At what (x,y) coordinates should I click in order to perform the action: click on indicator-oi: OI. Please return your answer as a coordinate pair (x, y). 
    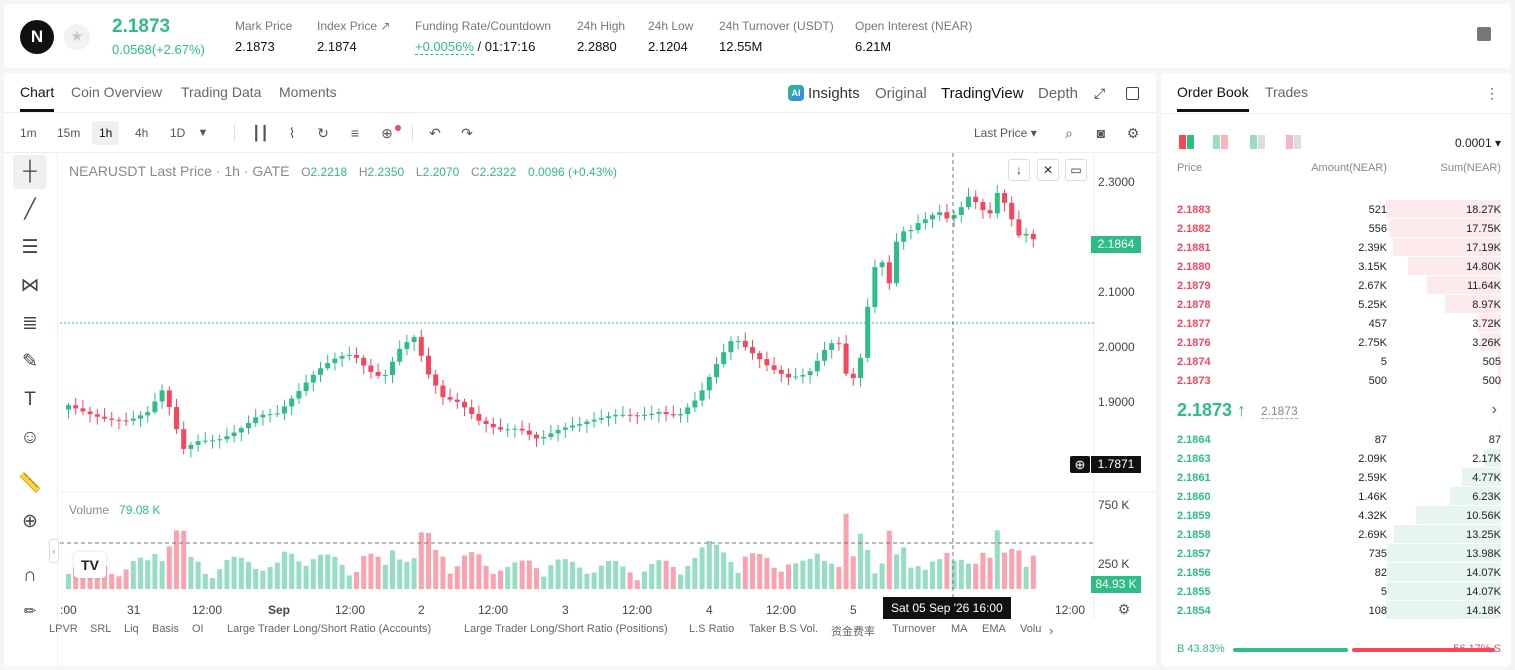
    Looking at the image, I should click on (198, 629).